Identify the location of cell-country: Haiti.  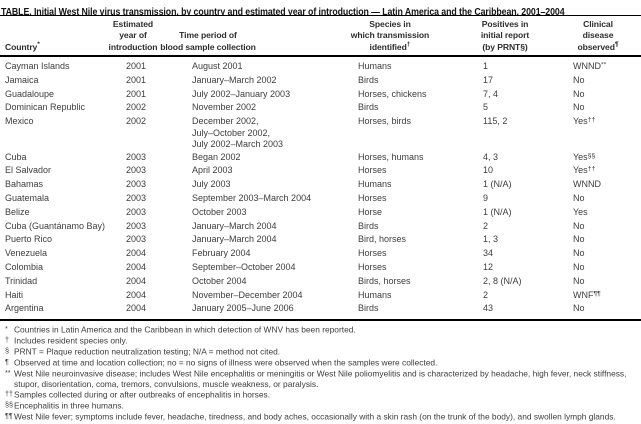
(14, 294).